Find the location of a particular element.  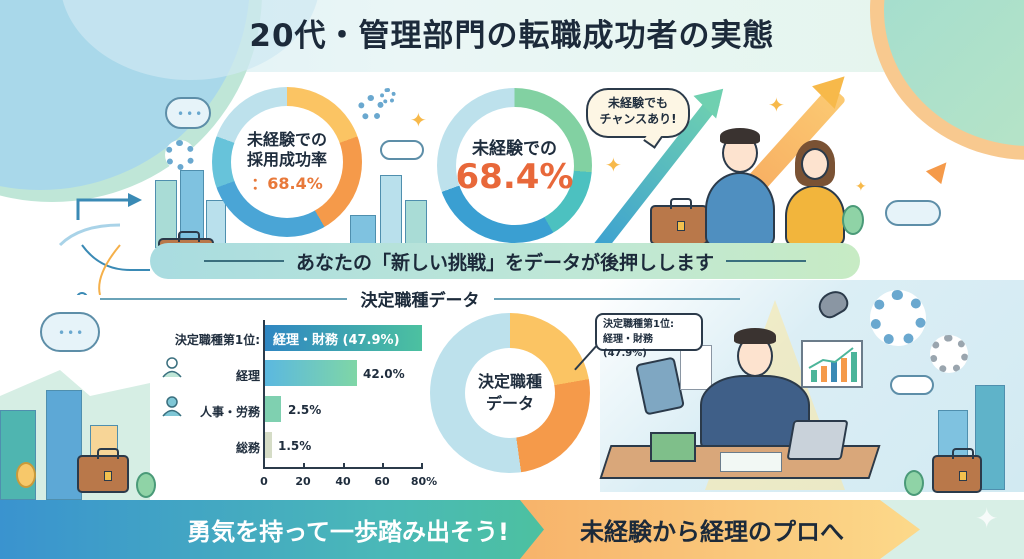

bar-value: 42.0% is located at coordinates (384, 374).